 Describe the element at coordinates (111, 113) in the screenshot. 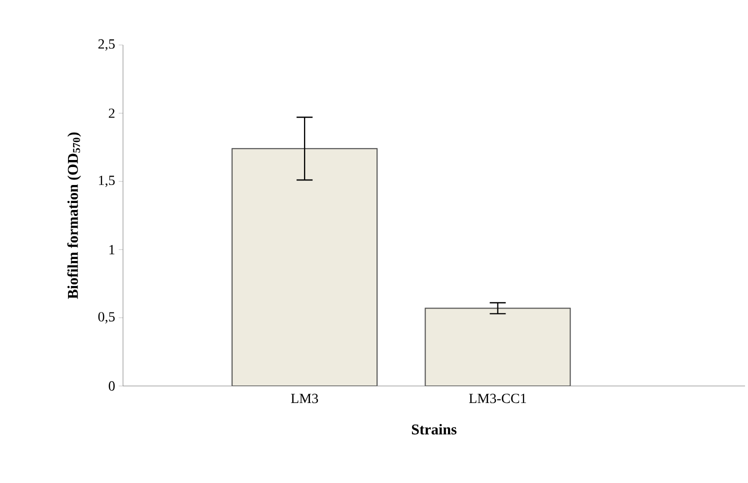

I see `y-tick-label: 2` at that location.